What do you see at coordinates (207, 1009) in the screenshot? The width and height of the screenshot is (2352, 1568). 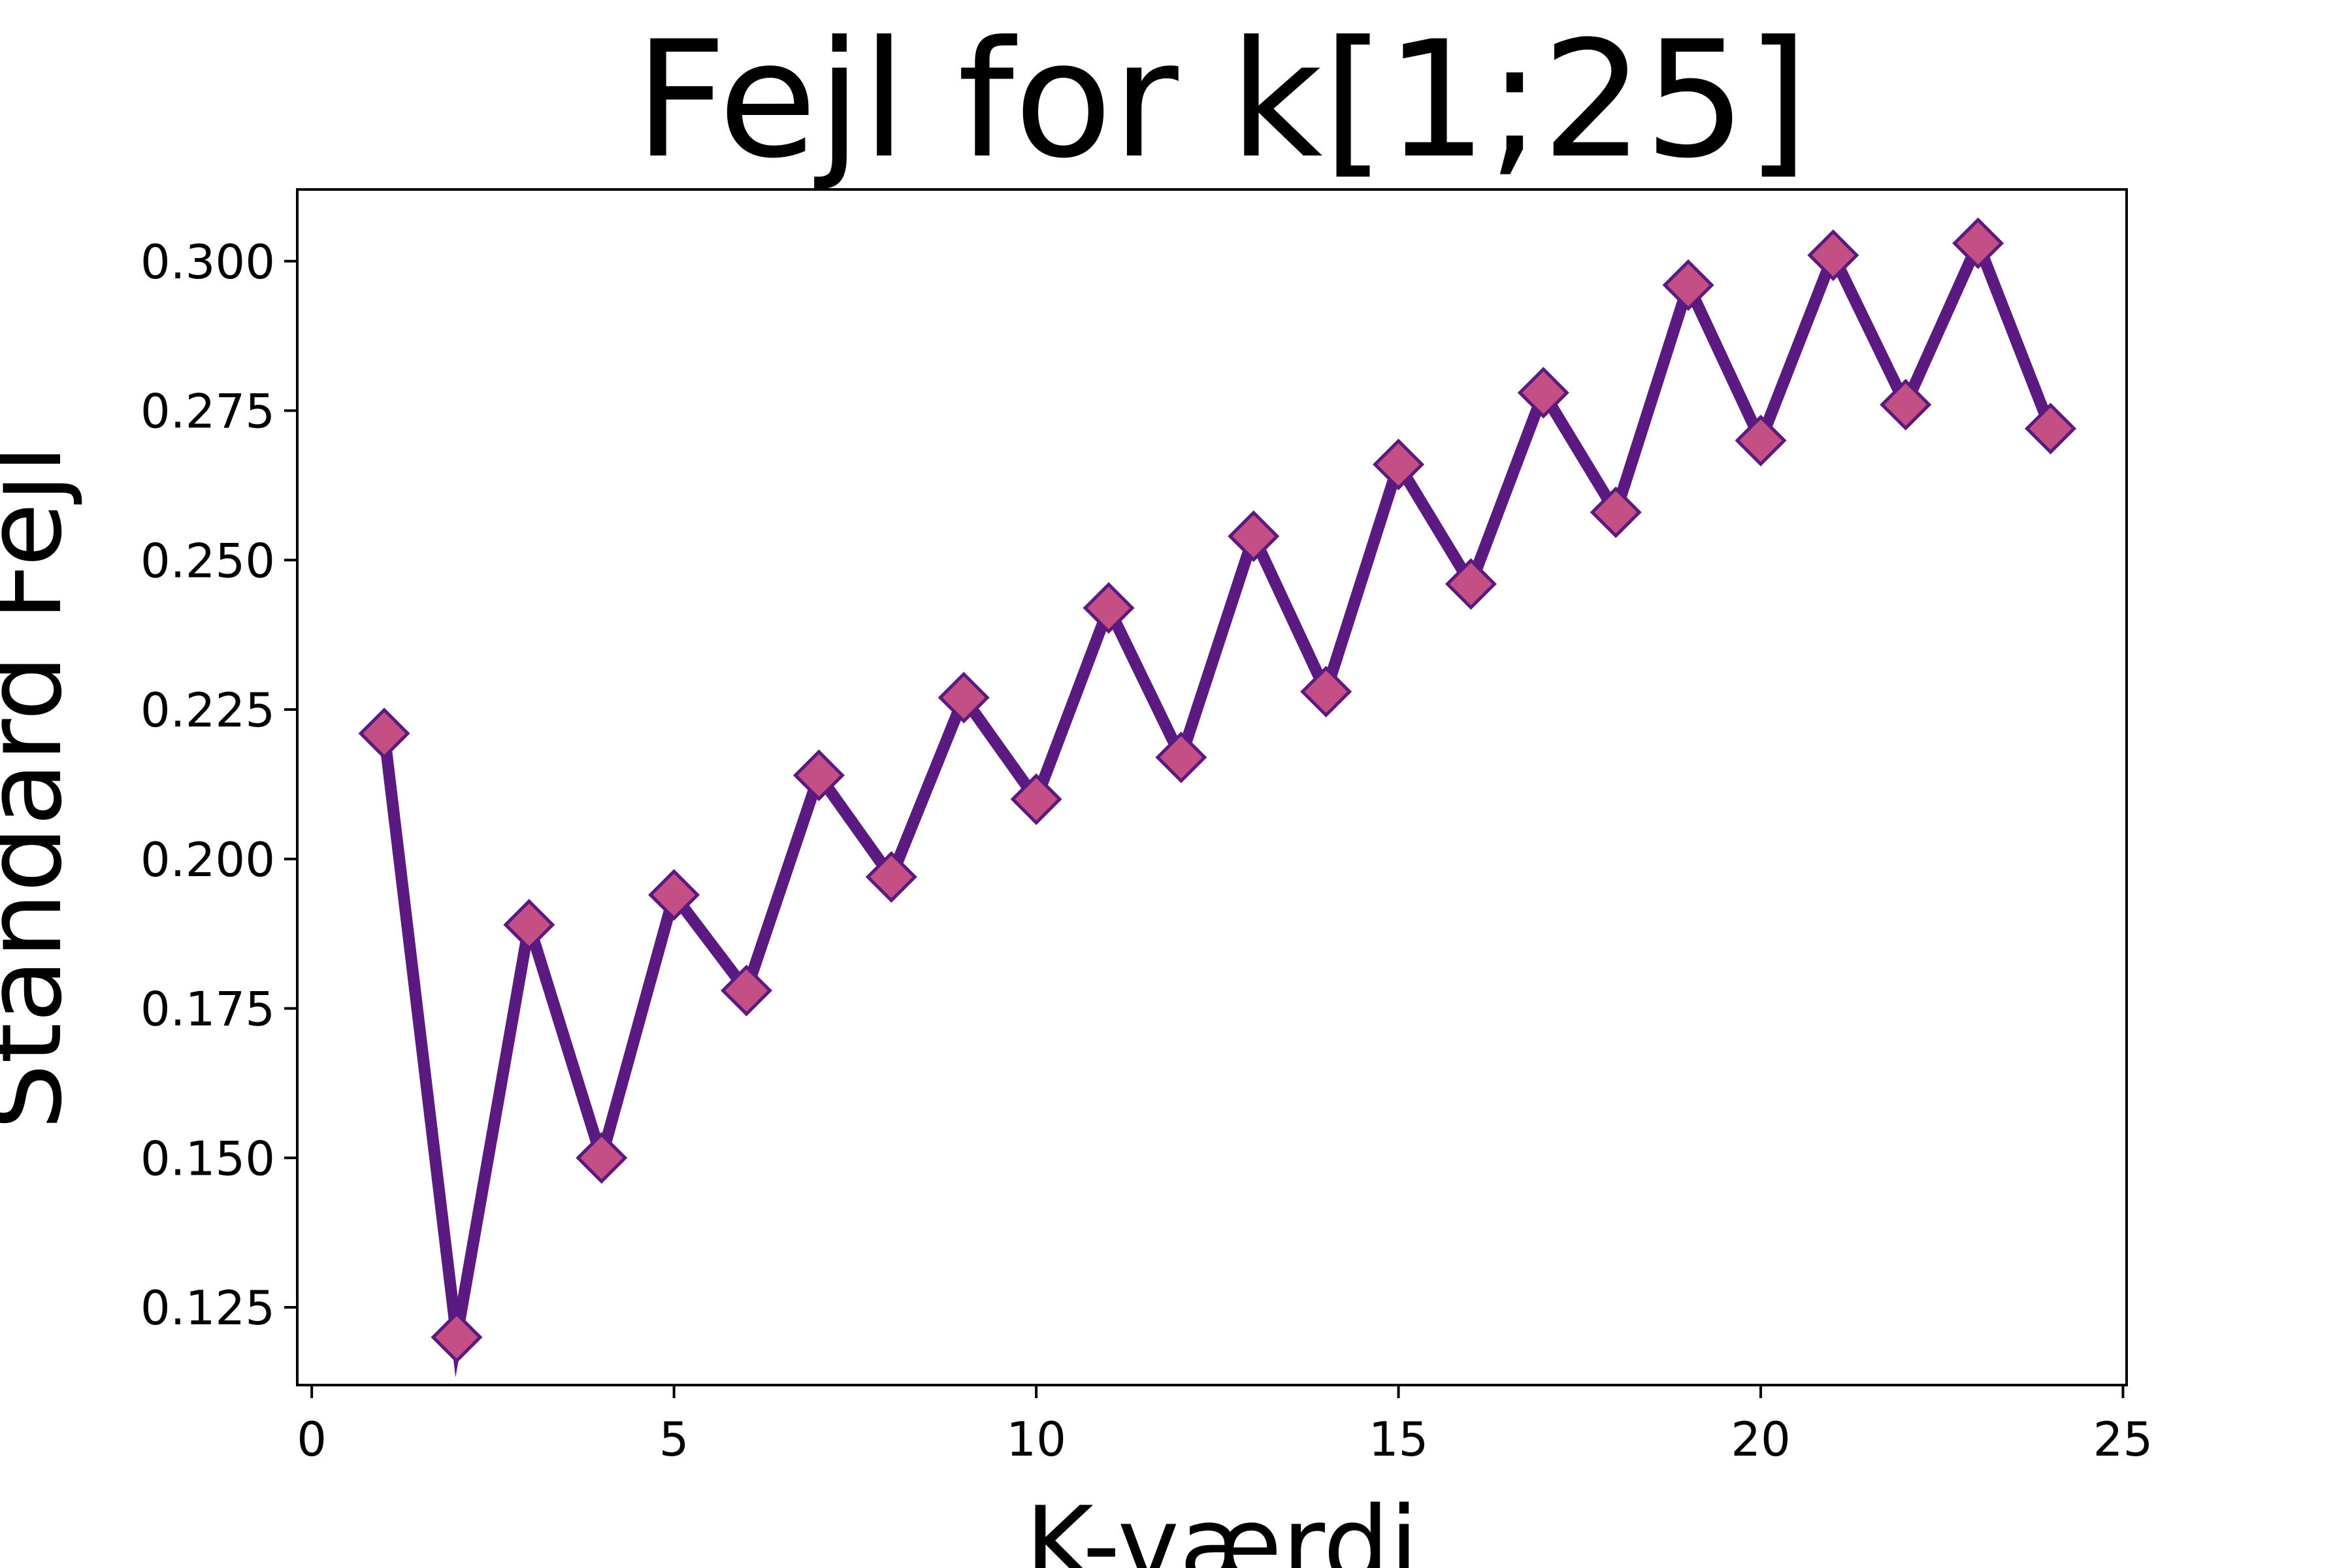 I see `y-tick-label: 0.175` at bounding box center [207, 1009].